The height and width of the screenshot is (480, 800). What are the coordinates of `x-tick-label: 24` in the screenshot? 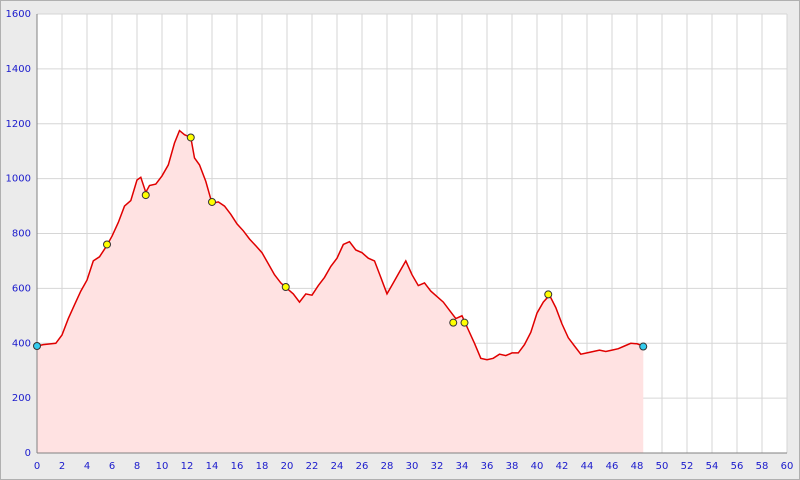 It's located at (337, 466).